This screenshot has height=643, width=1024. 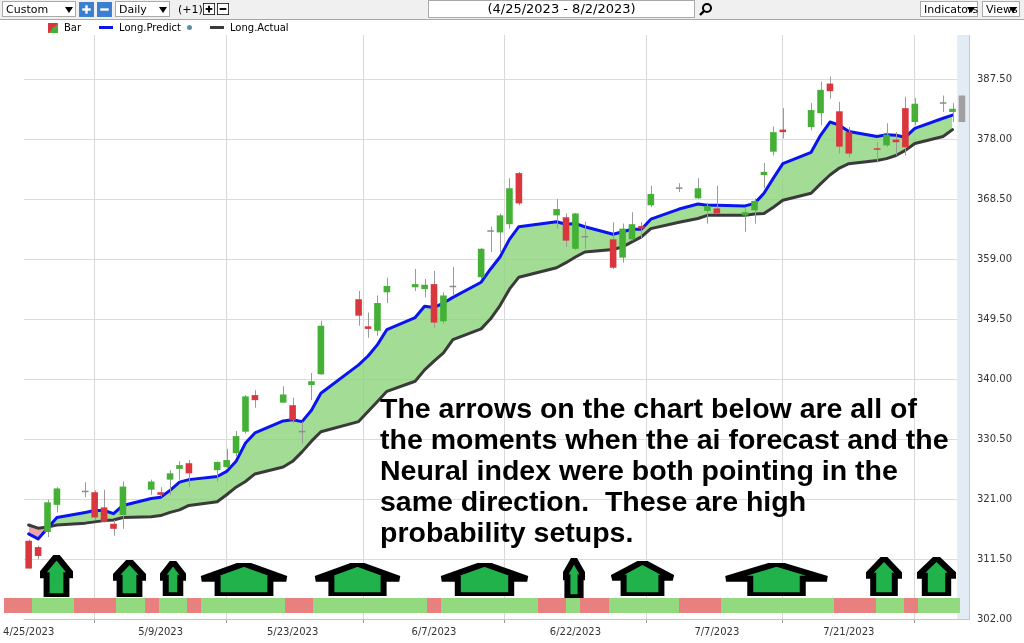 What do you see at coordinates (849, 631) in the screenshot?
I see `x-tick-label: 7/21/2023` at bounding box center [849, 631].